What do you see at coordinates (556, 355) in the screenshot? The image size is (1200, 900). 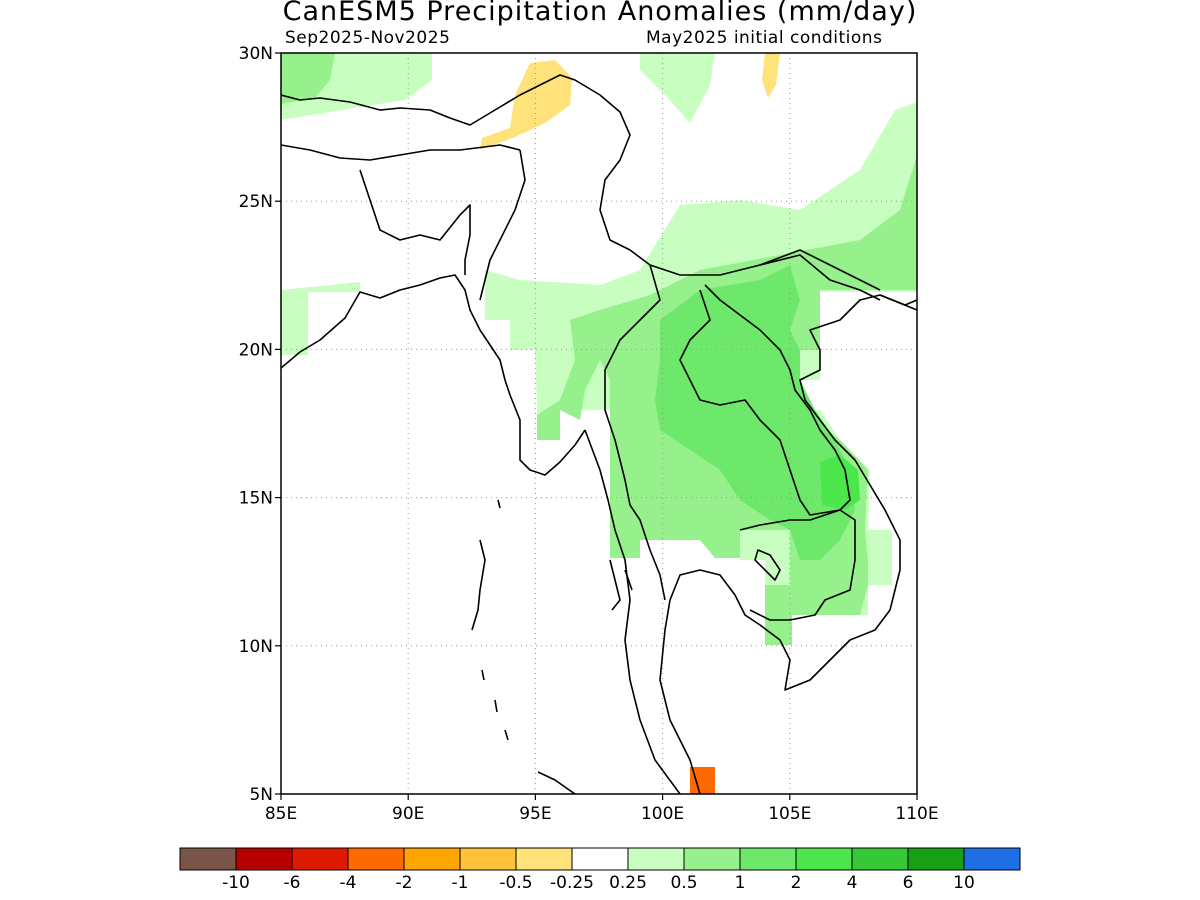 I see `anomaly-area-strip` at bounding box center [556, 355].